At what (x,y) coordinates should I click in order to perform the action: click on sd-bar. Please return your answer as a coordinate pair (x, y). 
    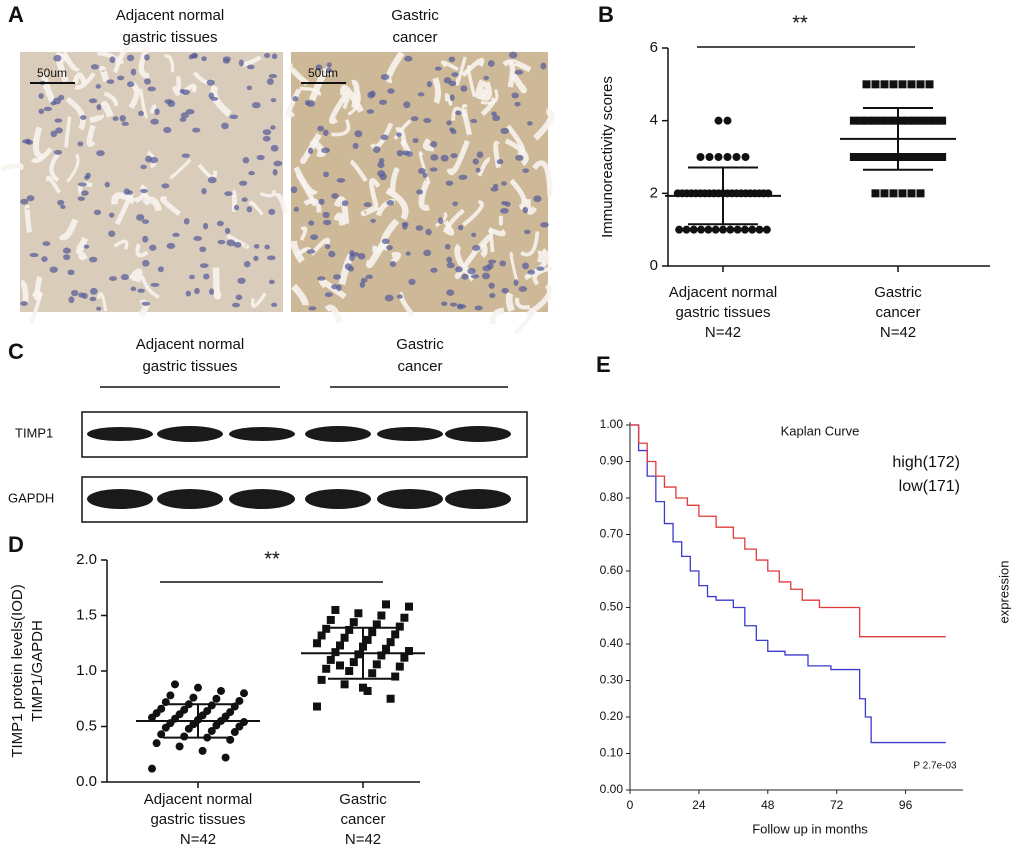
    Looking at the image, I should click on (898, 138).